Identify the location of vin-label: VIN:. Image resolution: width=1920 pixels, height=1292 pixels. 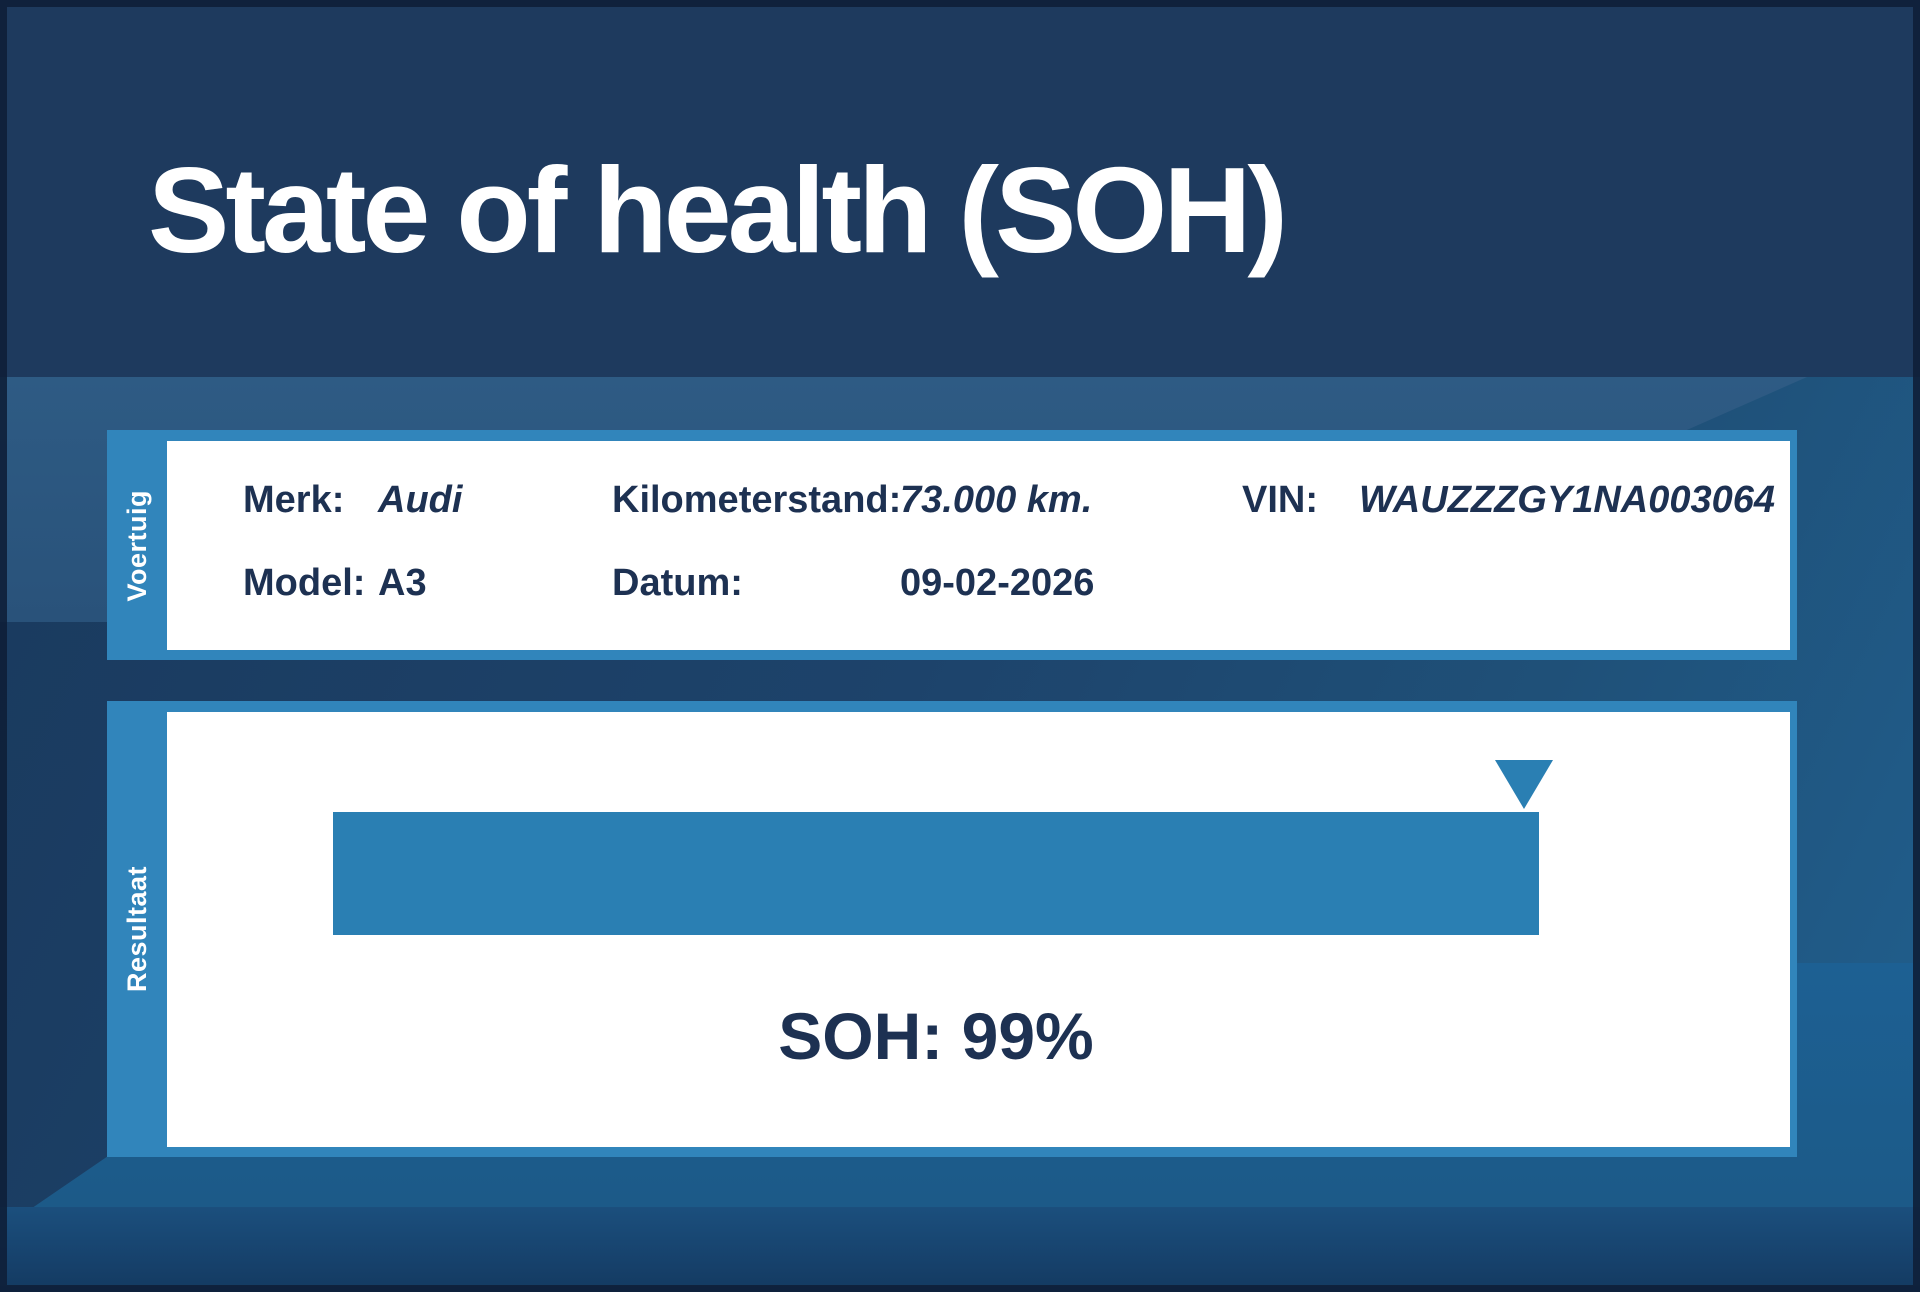
(1280, 500).